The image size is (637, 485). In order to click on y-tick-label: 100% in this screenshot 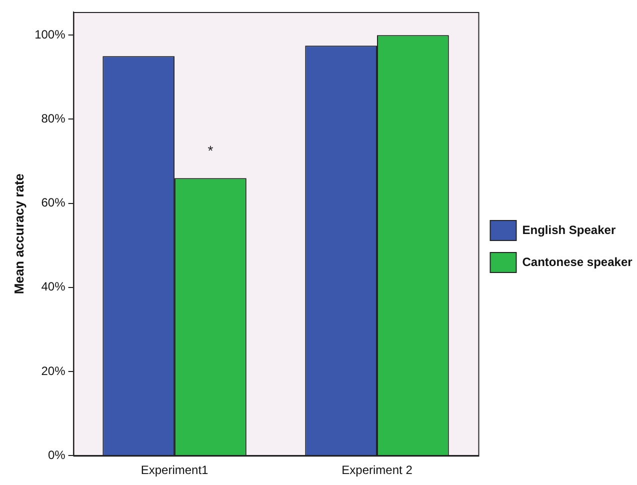, I will do `click(50, 34)`.